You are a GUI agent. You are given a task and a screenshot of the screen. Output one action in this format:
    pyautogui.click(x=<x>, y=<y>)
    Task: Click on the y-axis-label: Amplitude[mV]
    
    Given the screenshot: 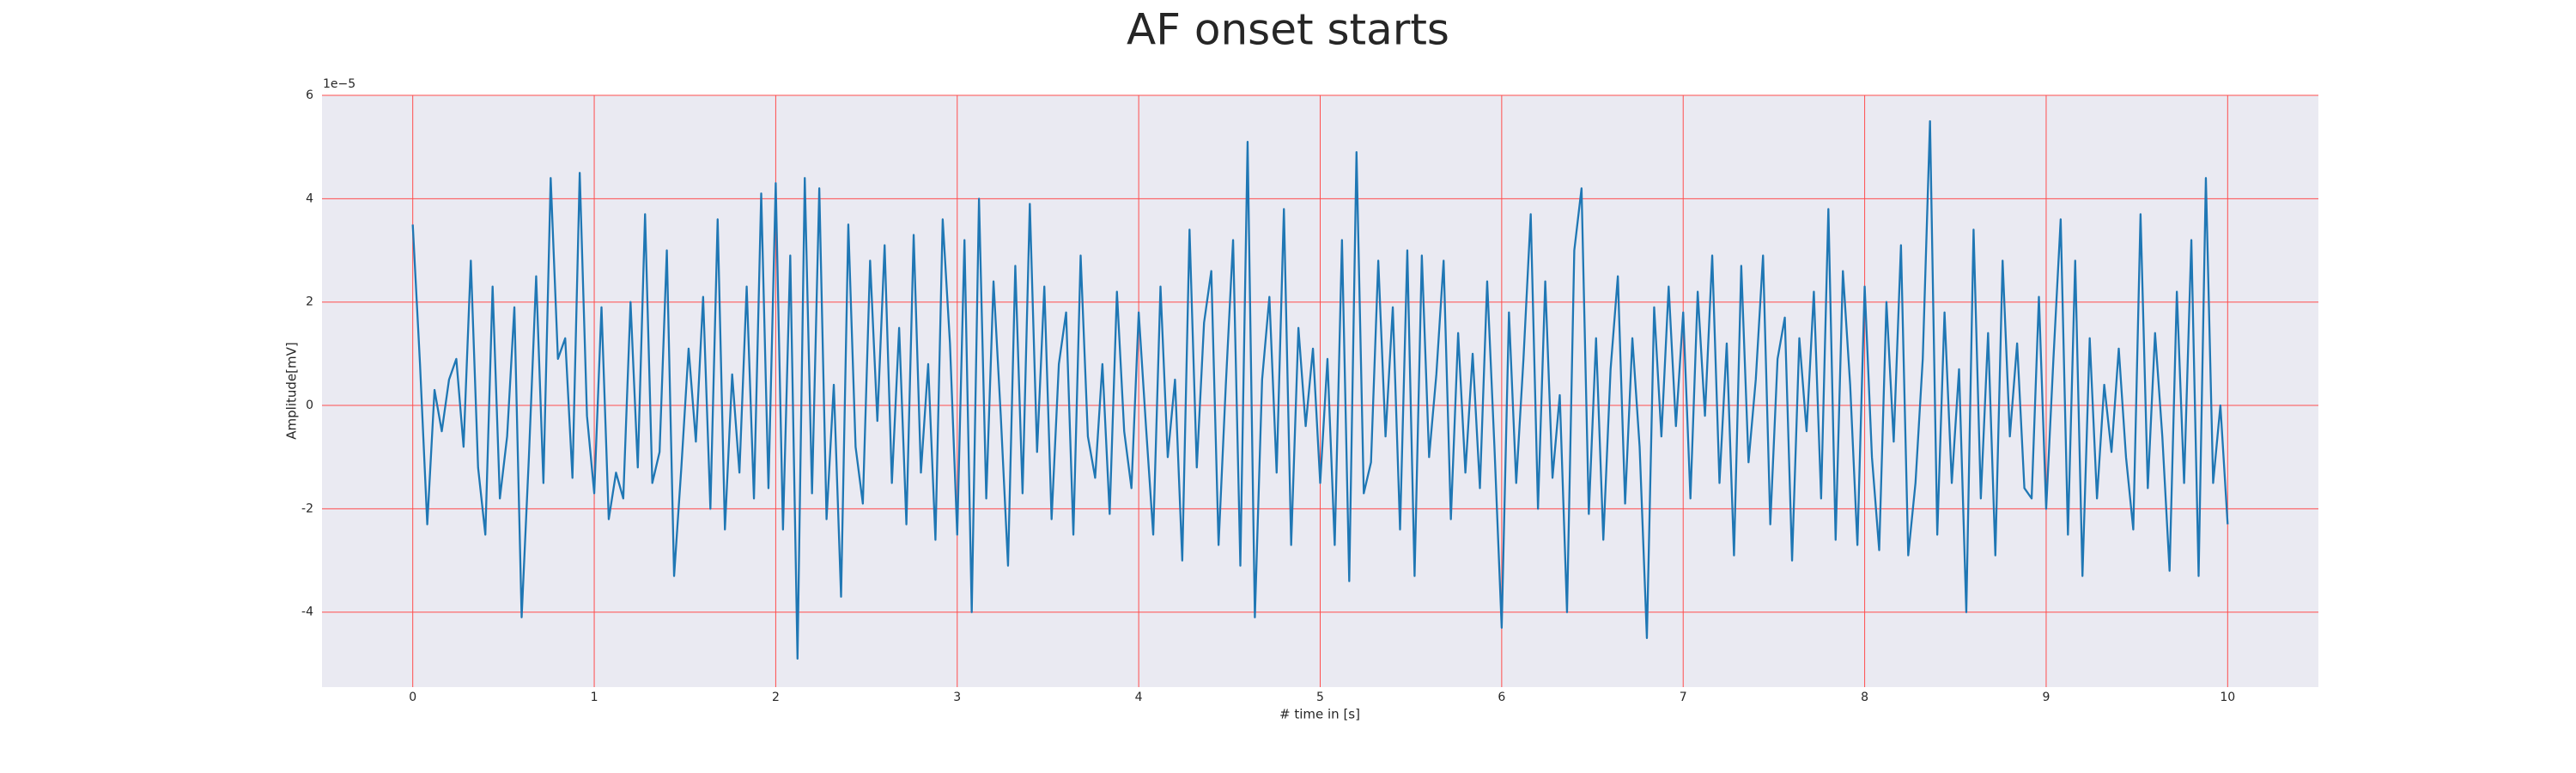 What is the action you would take?
    pyautogui.click(x=292, y=390)
    